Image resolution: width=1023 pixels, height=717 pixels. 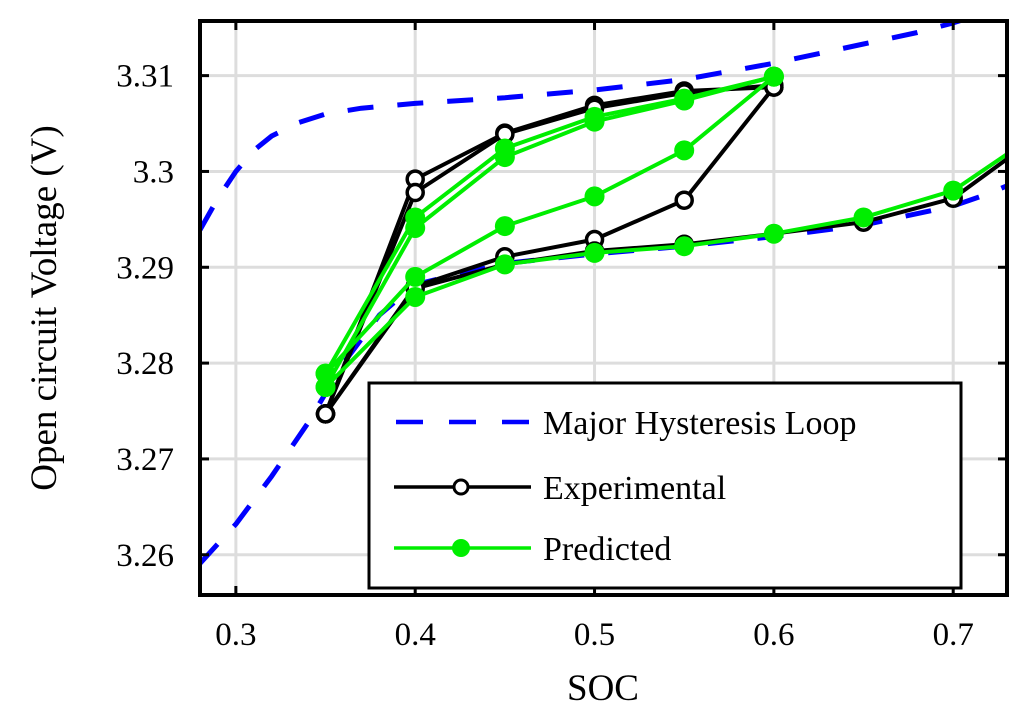 What do you see at coordinates (153, 172) in the screenshot?
I see `y-tick-label: 3.3` at bounding box center [153, 172].